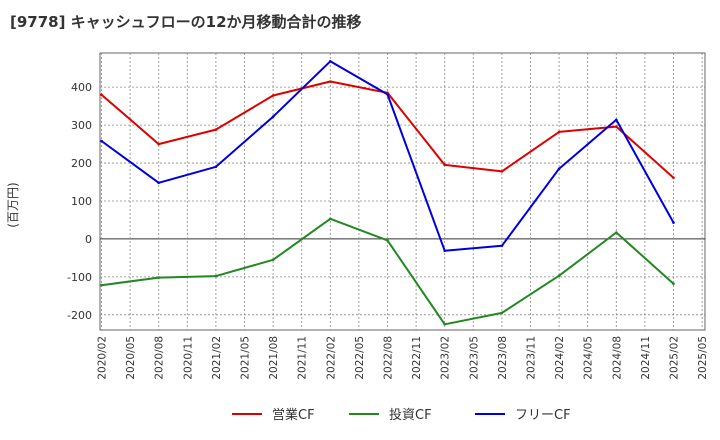 This screenshot has height=440, width=720. I want to click on y-tick-label: 0, so click(88, 239).